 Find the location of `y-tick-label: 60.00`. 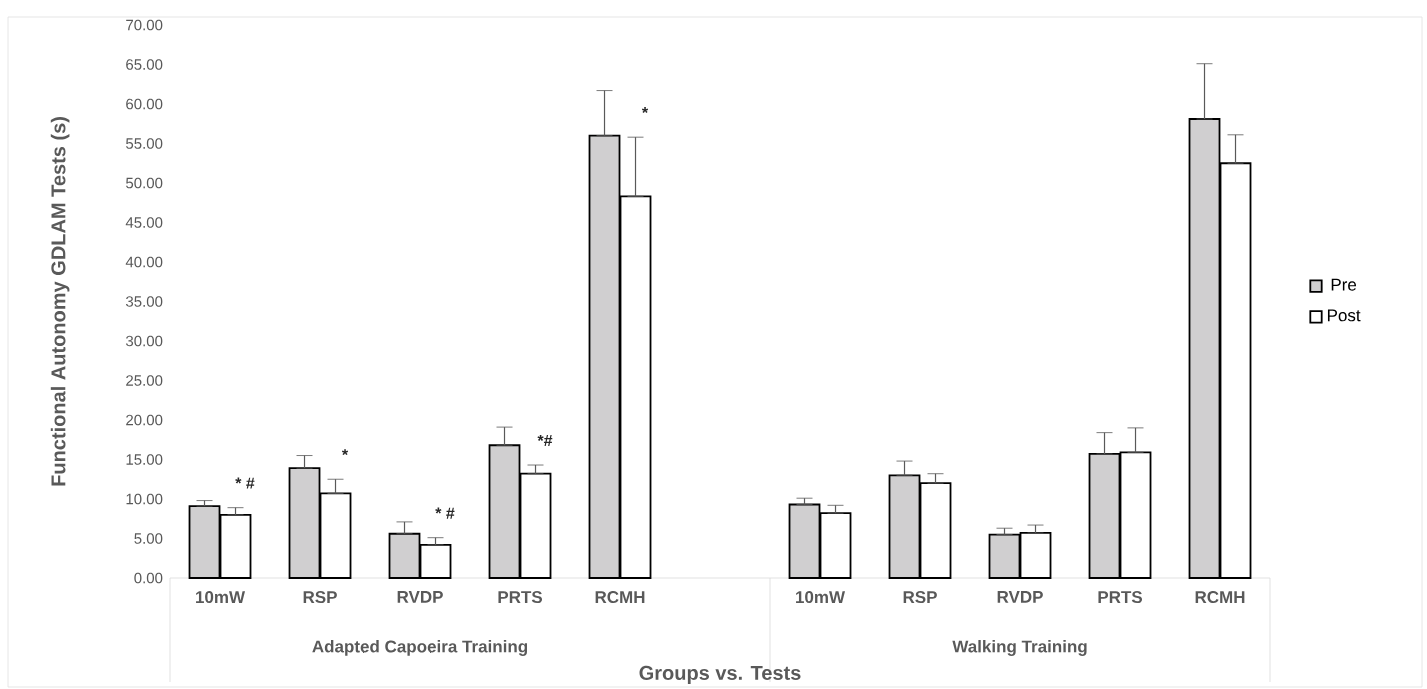

y-tick-label: 60.00 is located at coordinates (144, 104).